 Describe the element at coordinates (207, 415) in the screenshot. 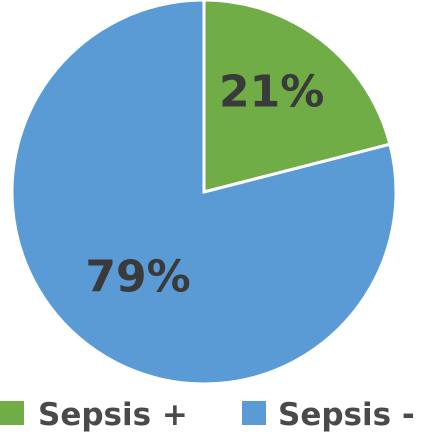

I see `legend: Sepsis + Sepsis -` at that location.